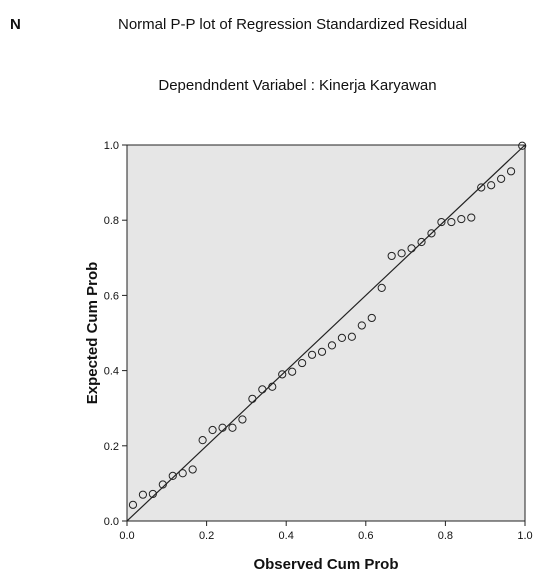 This screenshot has width=559, height=579. Describe the element at coordinates (445, 536) in the screenshot. I see `x-tick-label: 0.8` at that location.